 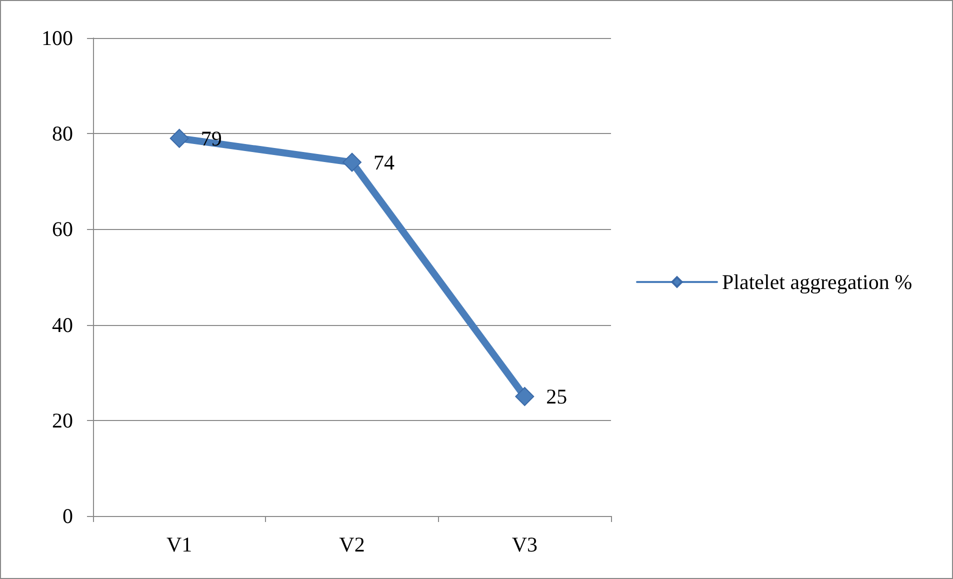 What do you see at coordinates (211, 138) in the screenshot?
I see `data-label: 79` at bounding box center [211, 138].